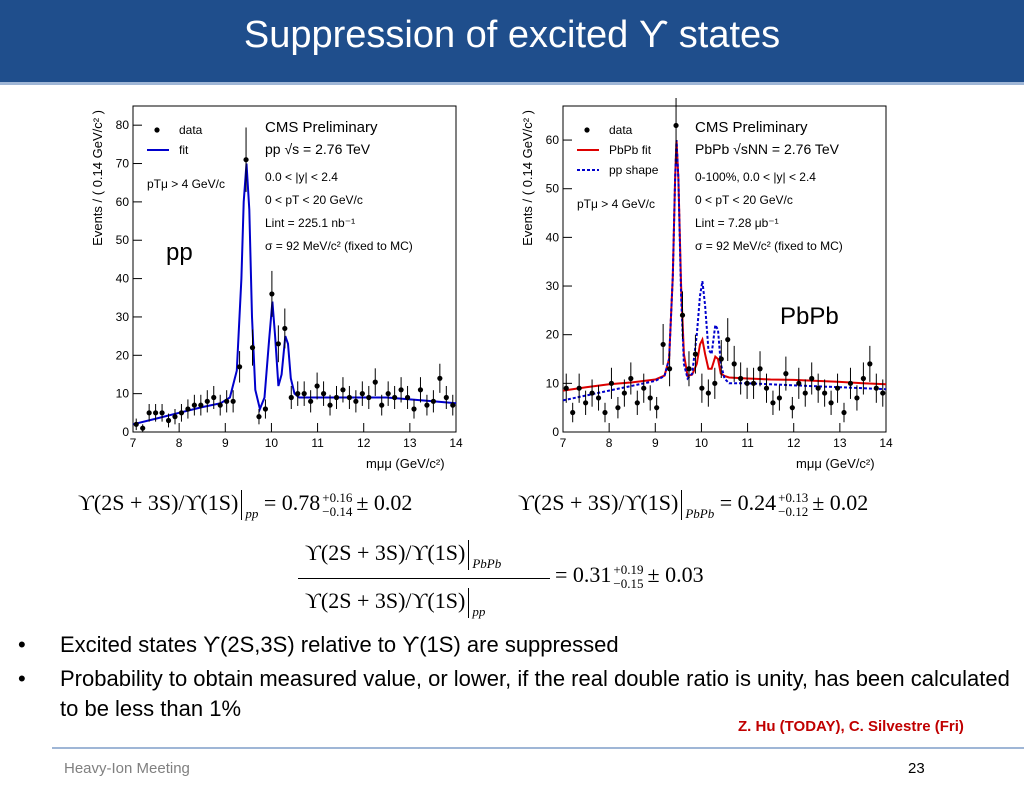 The image size is (1024, 791). I want to click on pp-chart-title: CMS Preliminary, so click(321, 127).